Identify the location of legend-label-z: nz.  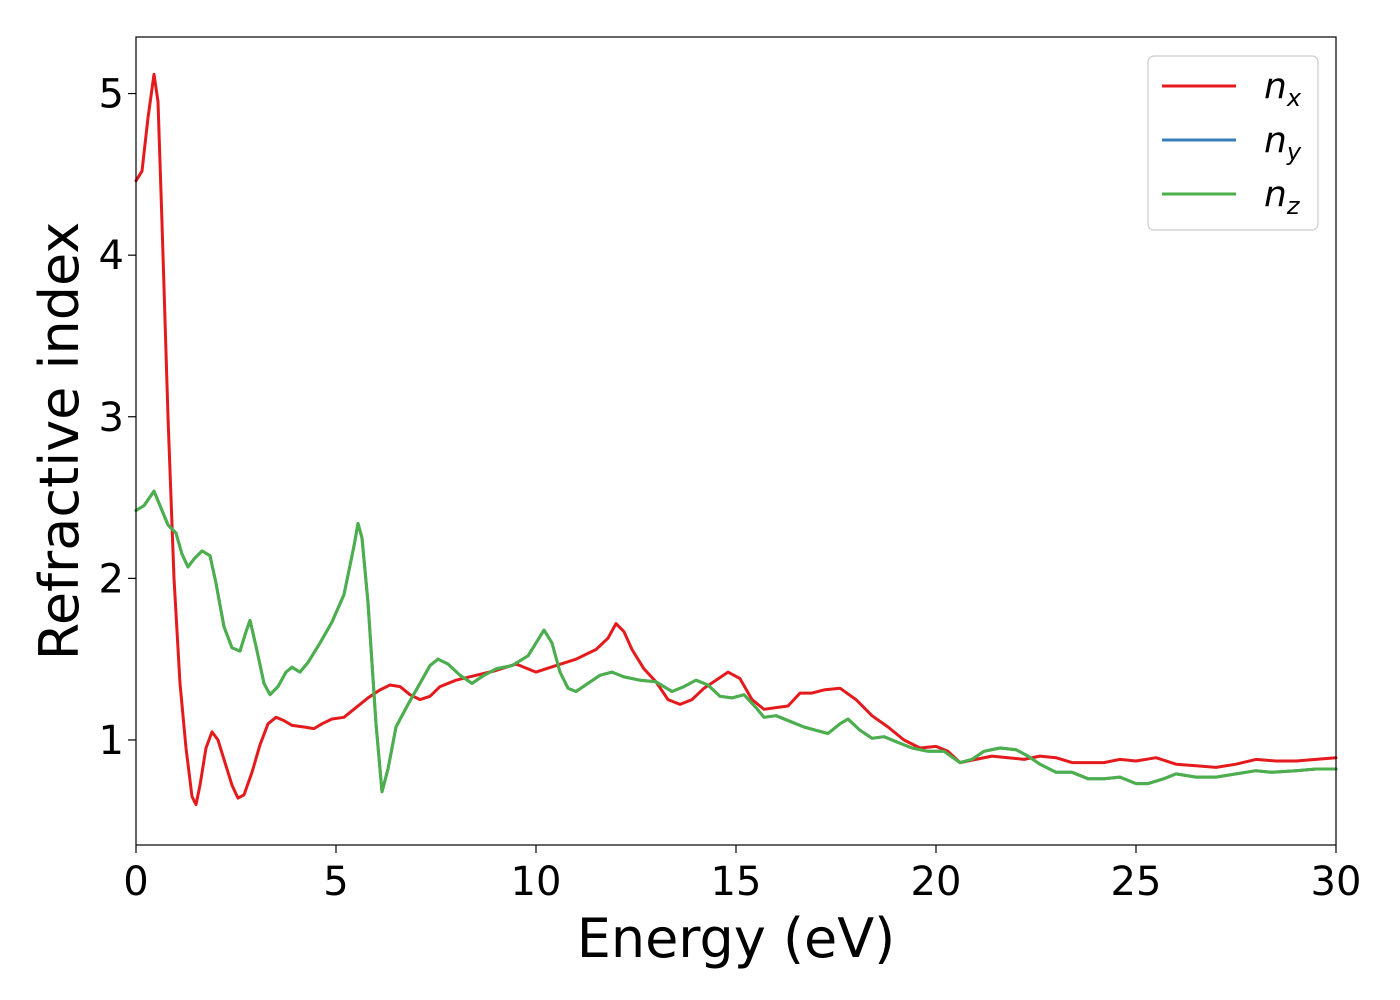
(1282, 197).